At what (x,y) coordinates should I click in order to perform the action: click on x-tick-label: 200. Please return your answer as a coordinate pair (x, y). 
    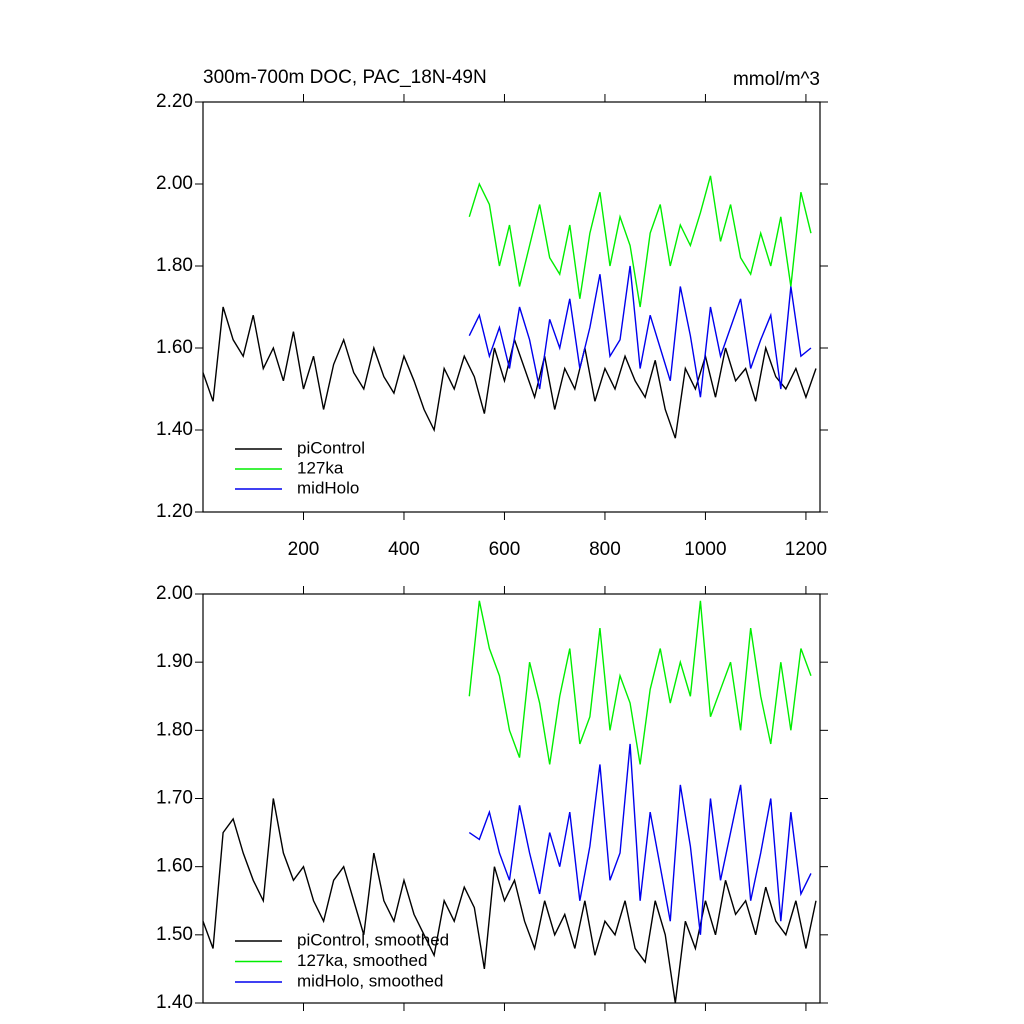
    Looking at the image, I should click on (304, 549).